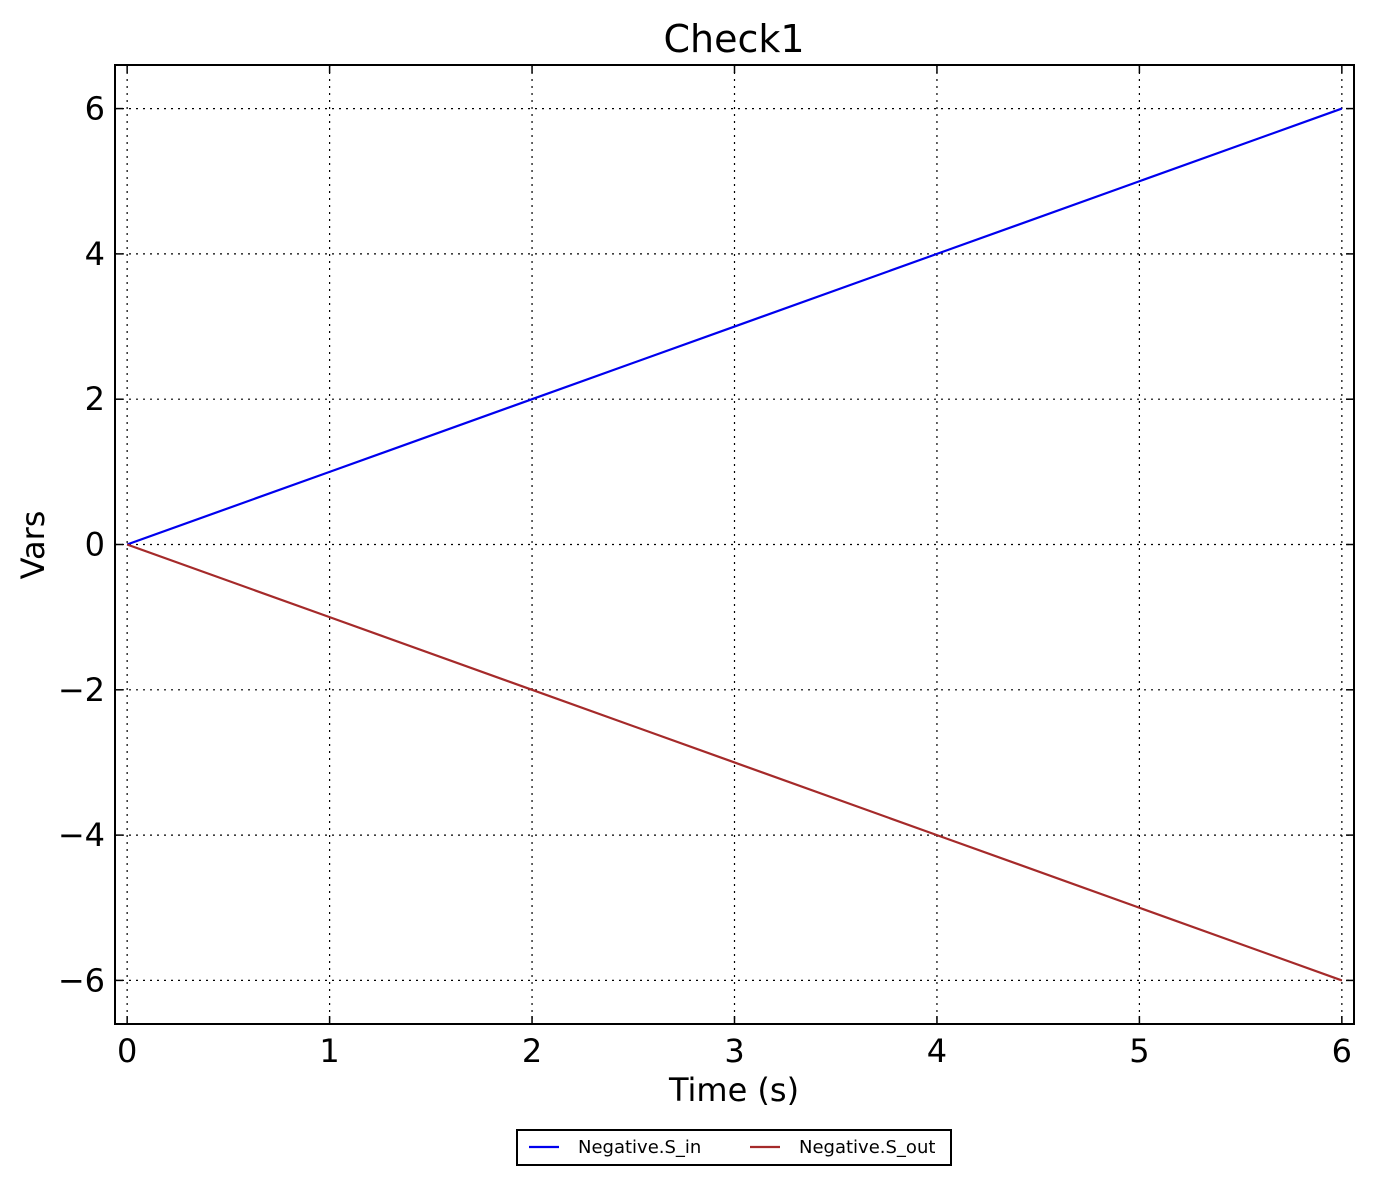  What do you see at coordinates (95, 109) in the screenshot?
I see `y-tick-label: 6` at bounding box center [95, 109].